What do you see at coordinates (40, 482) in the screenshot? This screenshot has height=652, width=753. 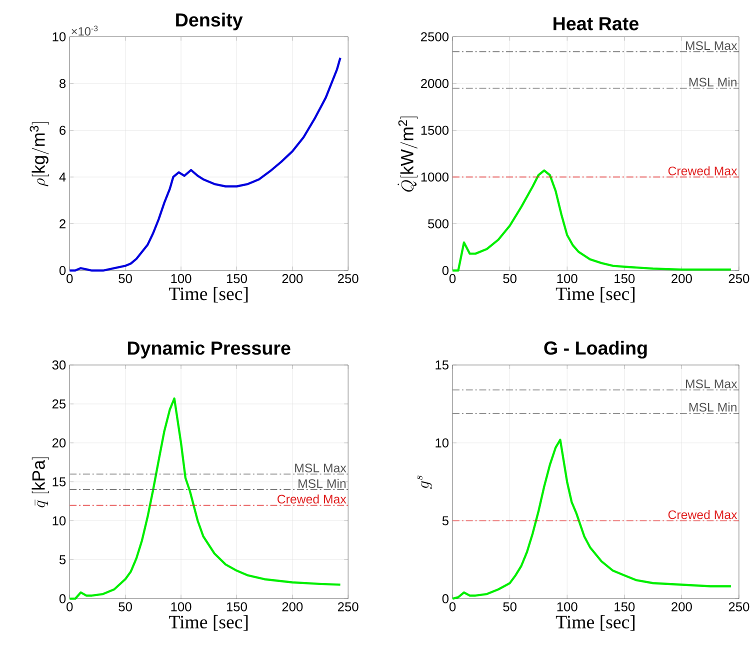 I see `y-axis-title: $\bar{q}\ [\mathrm{kPa}]$` at bounding box center [40, 482].